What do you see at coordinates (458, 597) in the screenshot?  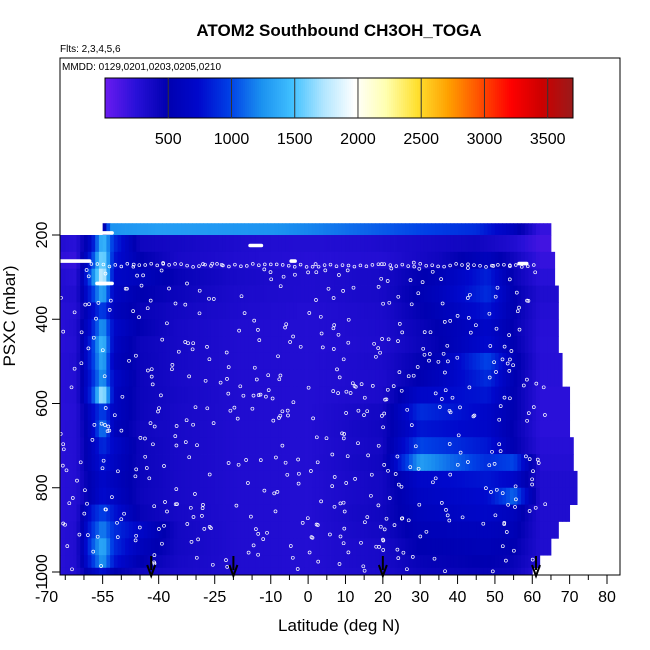 I see `x-tick-label: 40` at bounding box center [458, 597].